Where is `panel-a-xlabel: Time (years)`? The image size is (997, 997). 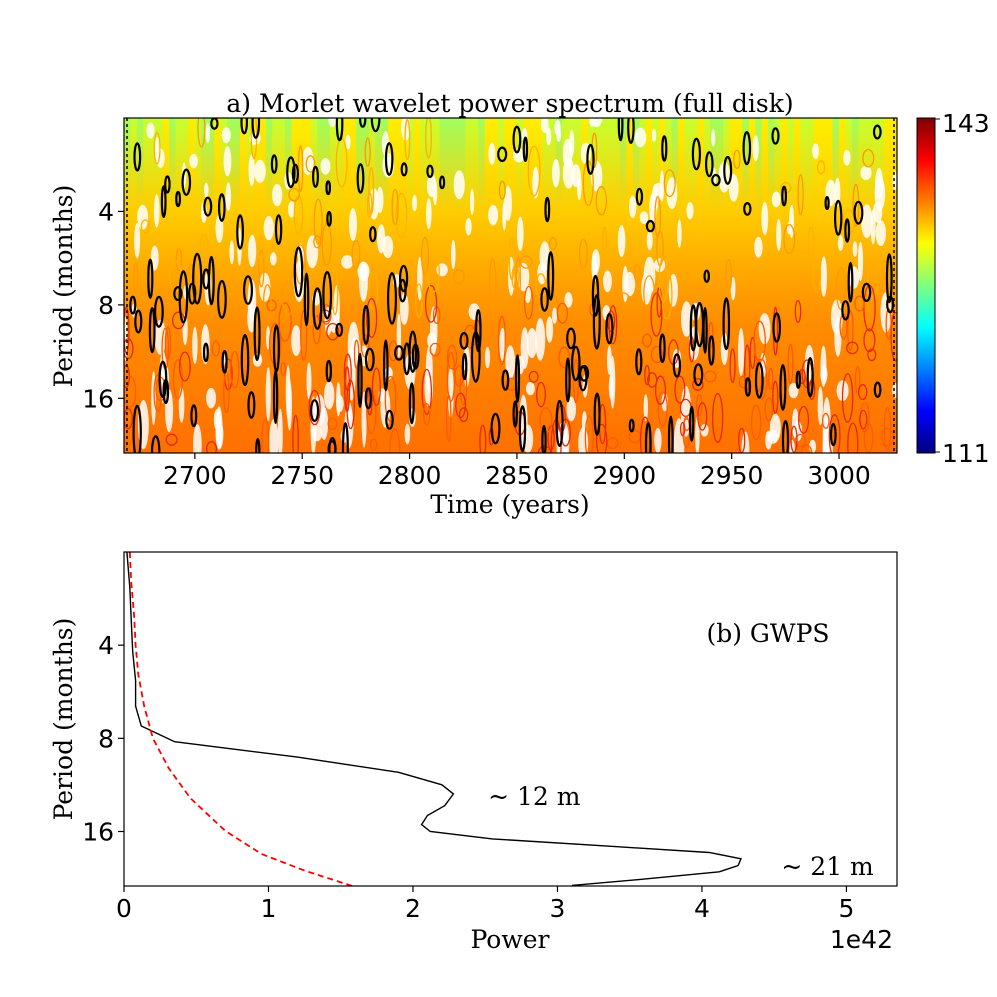
panel-a-xlabel: Time (years) is located at coordinates (509, 504).